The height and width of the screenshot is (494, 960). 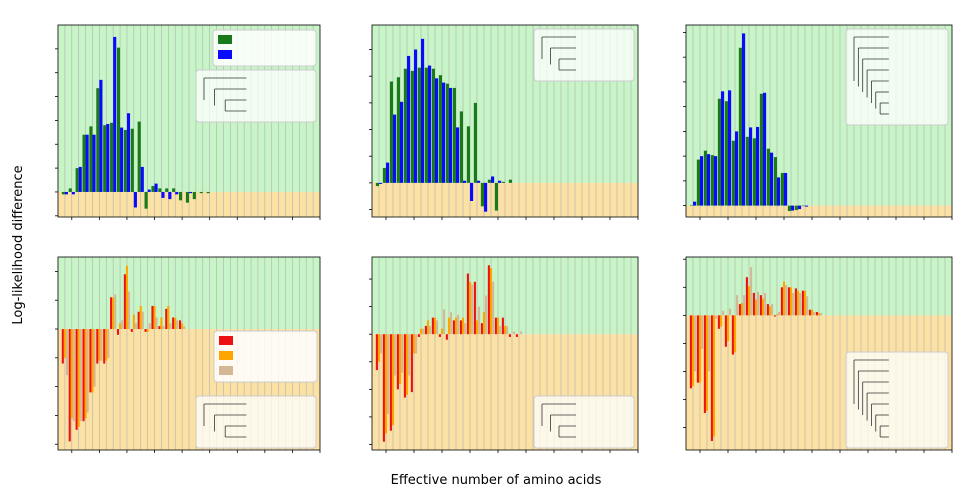 I want to click on chart-panel-a-bottom, so click(x=188, y=354).